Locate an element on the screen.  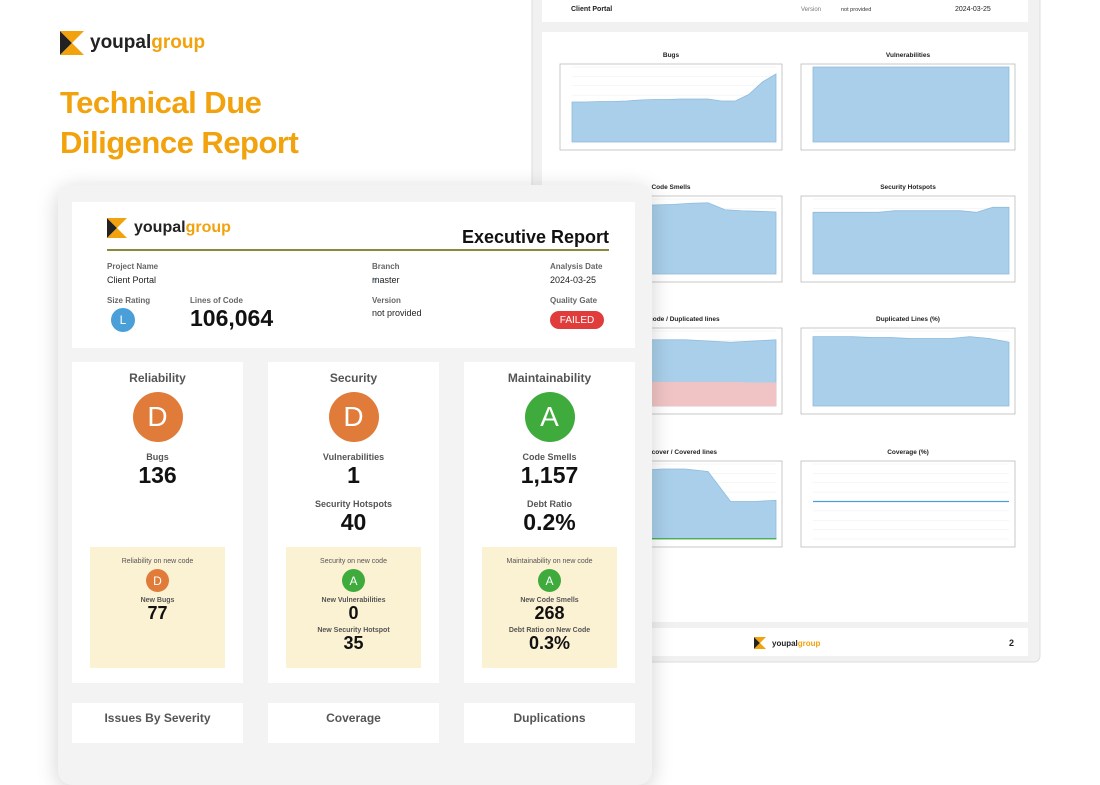
field-label: Analysis Date is located at coordinates (576, 266).